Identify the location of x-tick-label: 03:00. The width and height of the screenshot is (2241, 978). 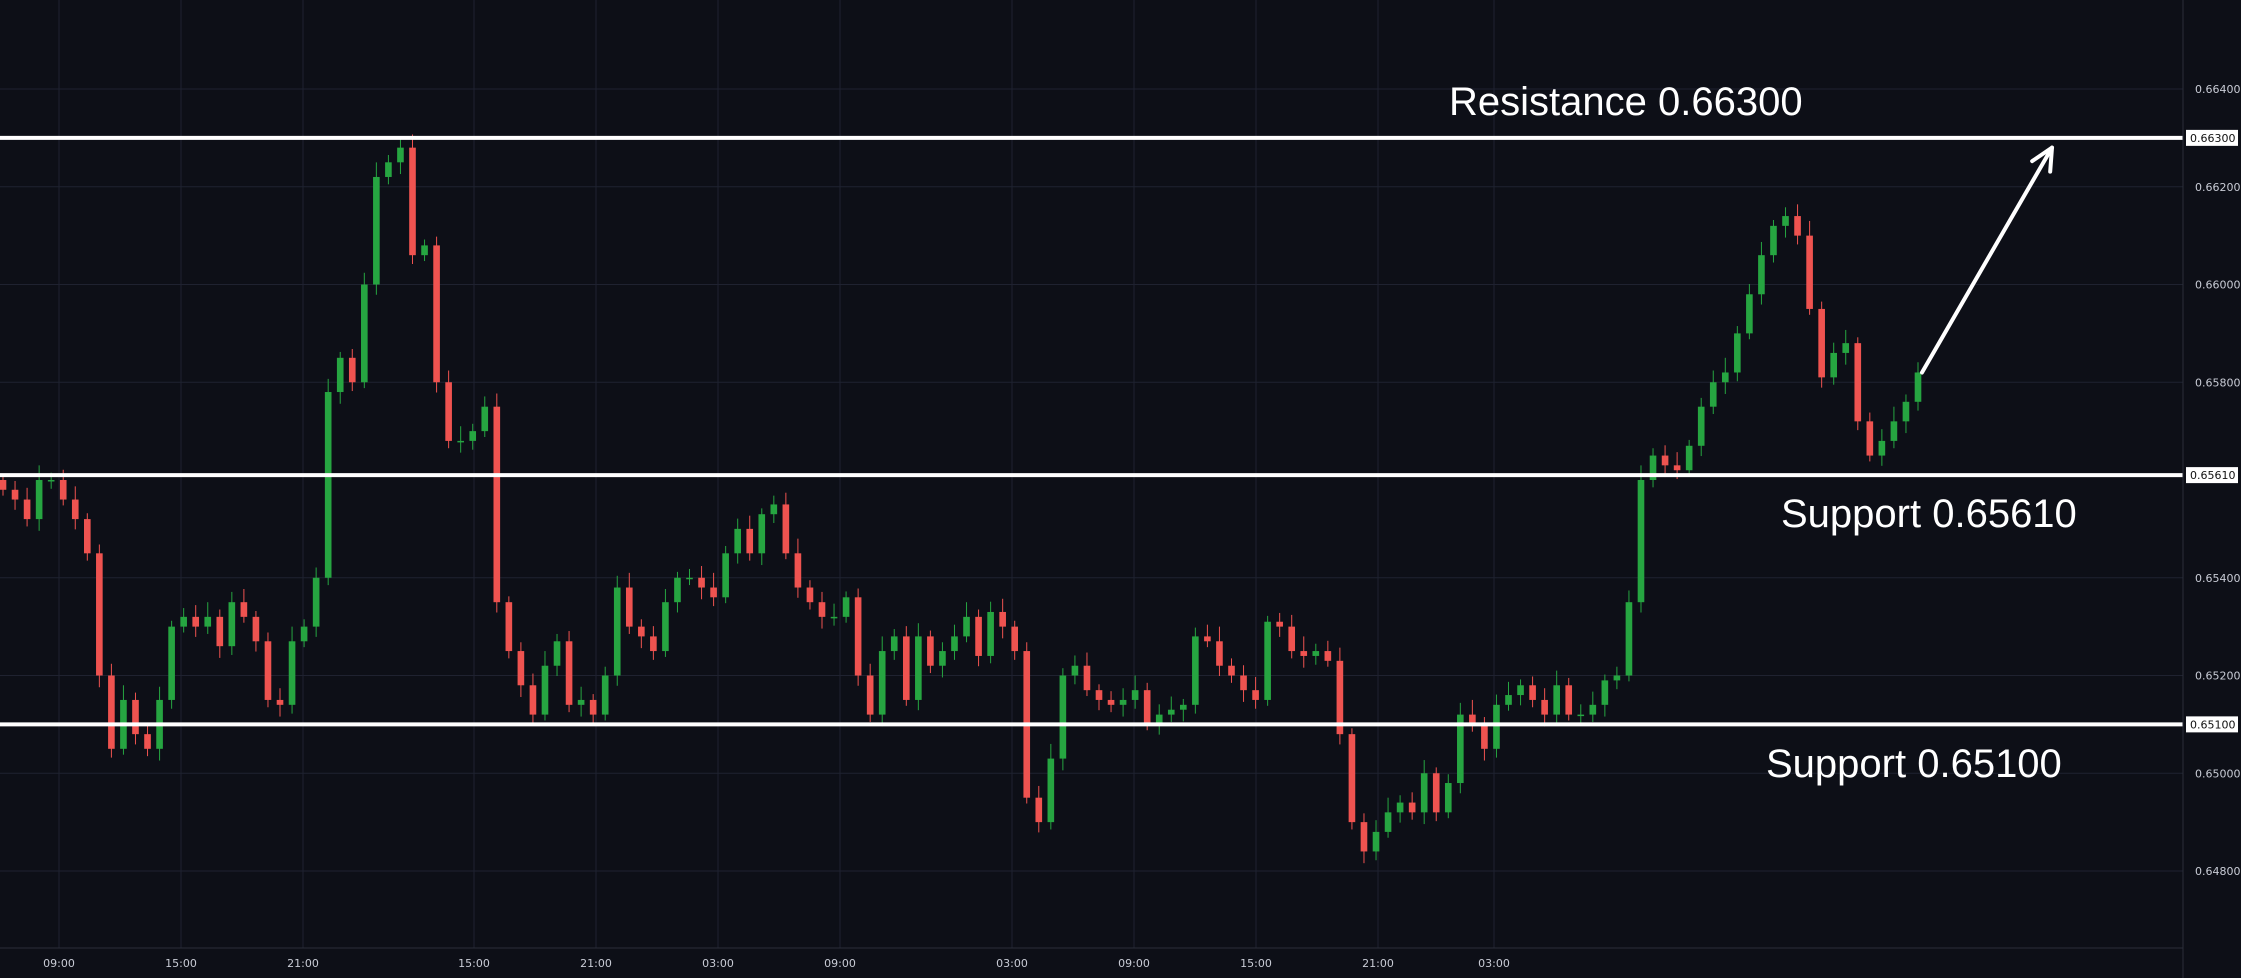
(1012, 963).